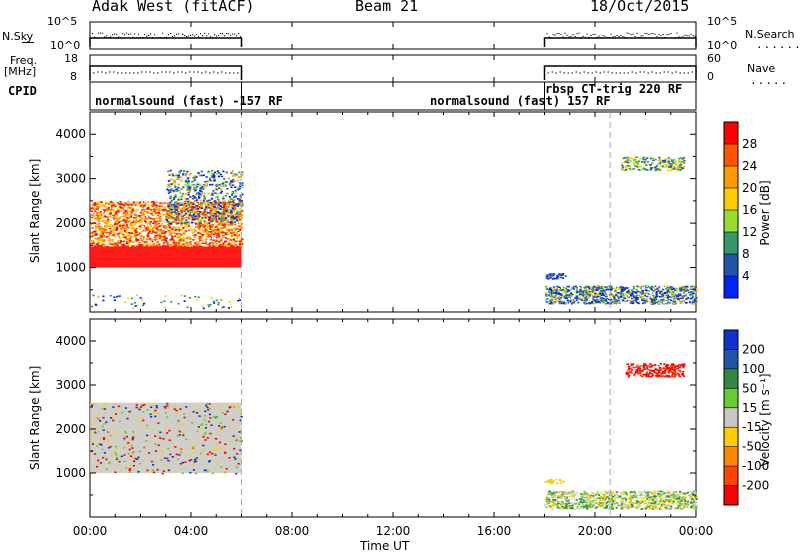  Describe the element at coordinates (746, 276) in the screenshot. I see `power-colorbar-tick-label-7: 4` at that location.